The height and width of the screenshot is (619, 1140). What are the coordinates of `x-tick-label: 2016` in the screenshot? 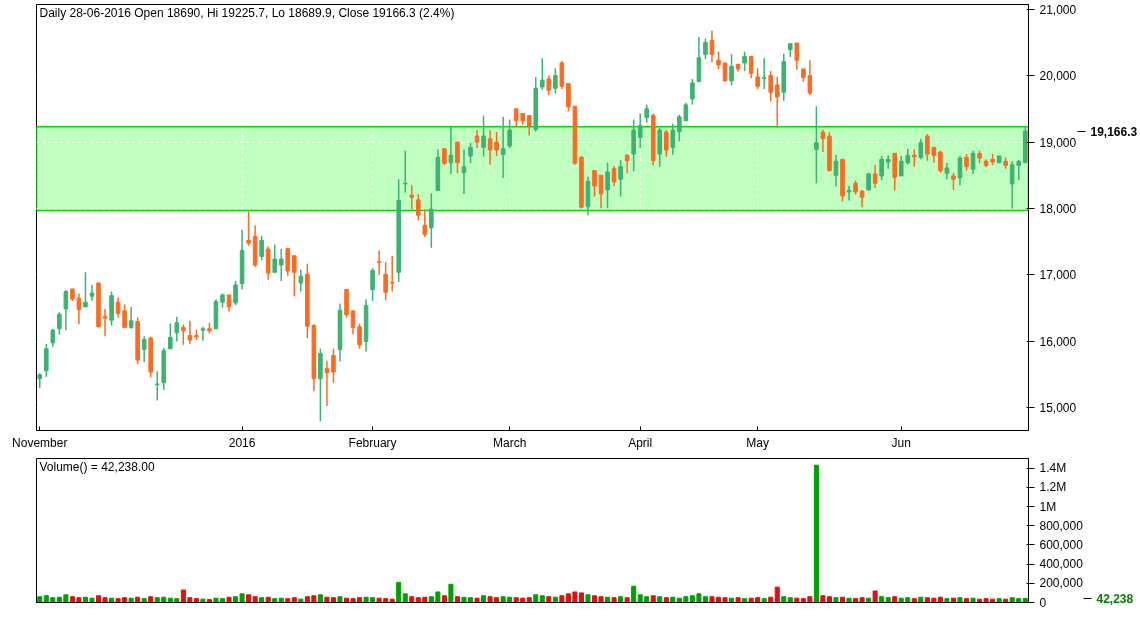 It's located at (242, 442).